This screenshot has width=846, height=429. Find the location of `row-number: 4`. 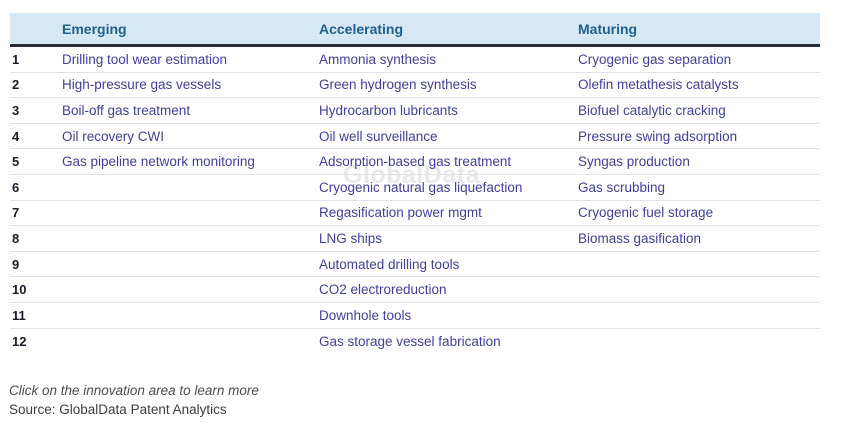

row-number: 4 is located at coordinates (16, 136).